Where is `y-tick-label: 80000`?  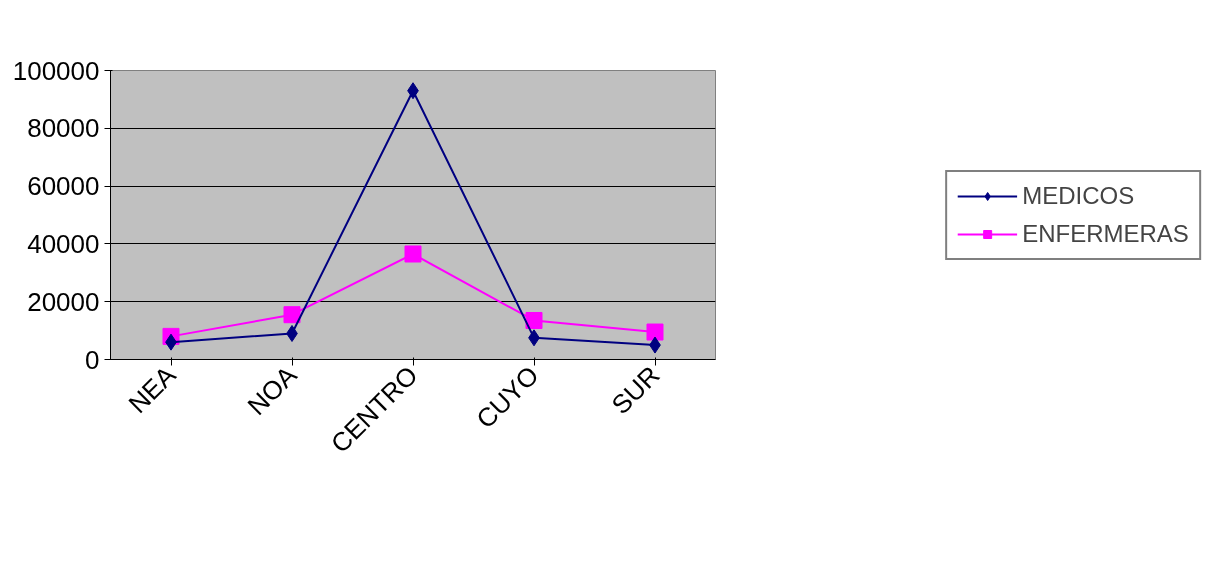 y-tick-label: 80000 is located at coordinates (63, 128).